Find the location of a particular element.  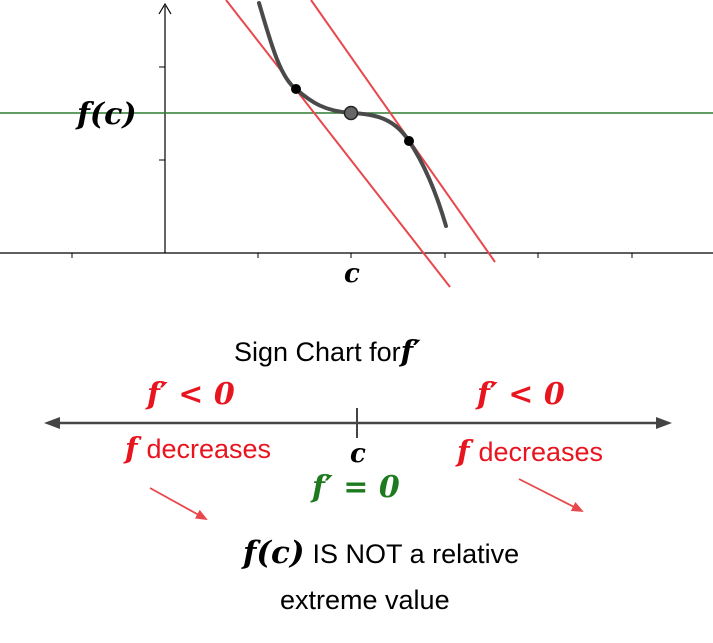

conclusion-line-1: f(c) IS NOT a relative is located at coordinates (380, 553).